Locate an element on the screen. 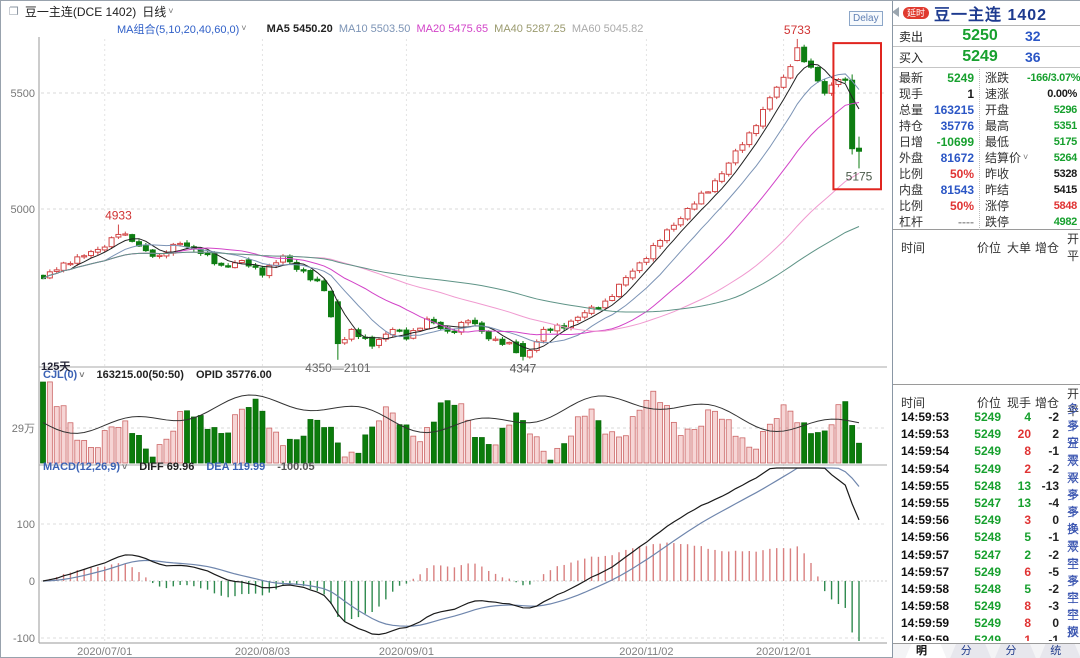 The image size is (1080, 658). tape-row: 14:59:53 5249 20 2 多开 is located at coordinates (986, 433).